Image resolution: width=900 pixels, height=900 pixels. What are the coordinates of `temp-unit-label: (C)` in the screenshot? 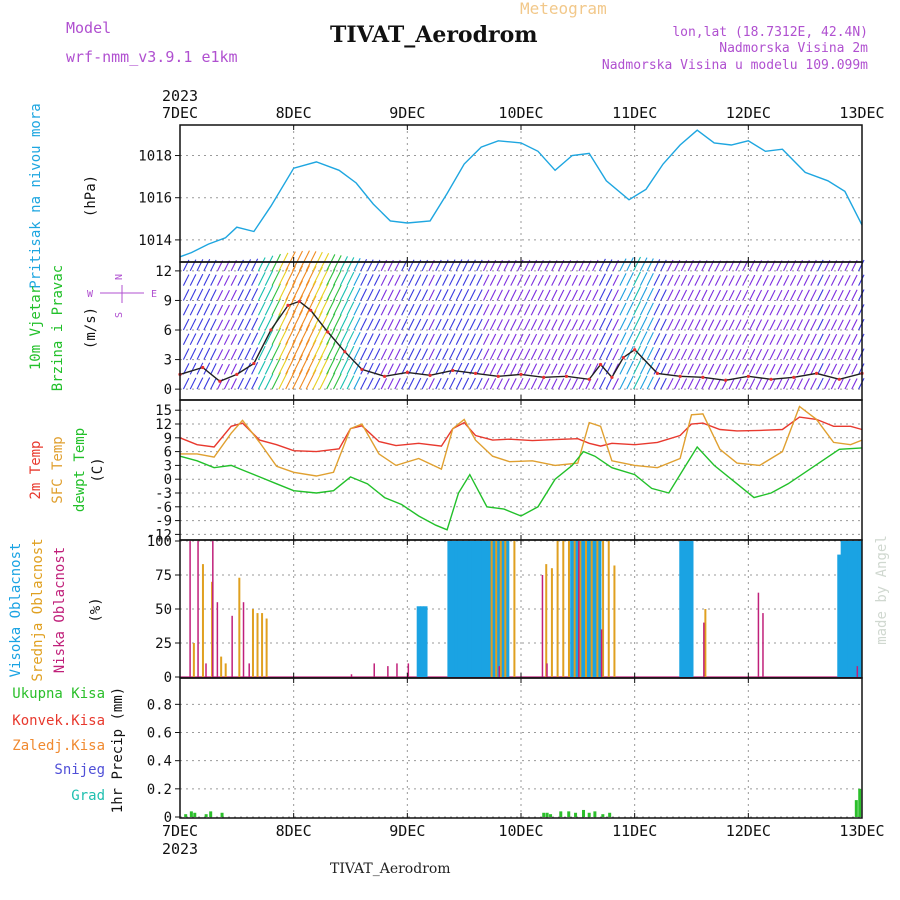 It's located at (98, 469).